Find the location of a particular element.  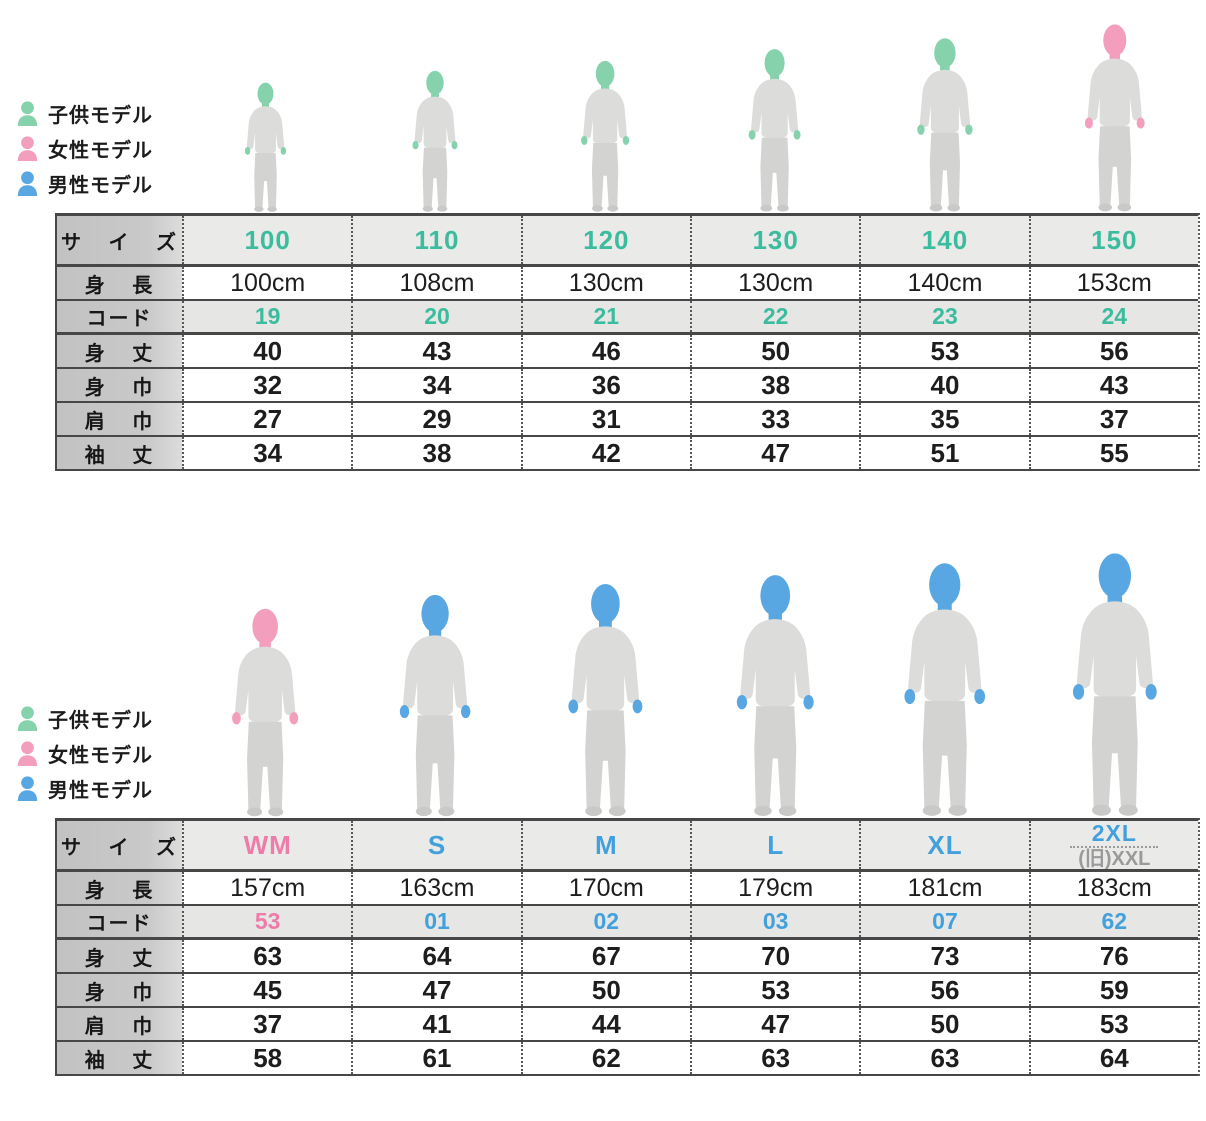

cell-value: 27 is located at coordinates (268, 418).